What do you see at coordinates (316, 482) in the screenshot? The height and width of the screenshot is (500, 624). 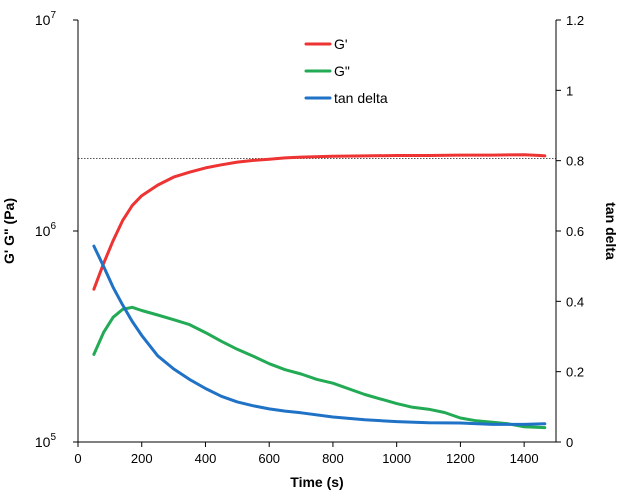 I see `x-axis-title: Time (s)` at bounding box center [316, 482].